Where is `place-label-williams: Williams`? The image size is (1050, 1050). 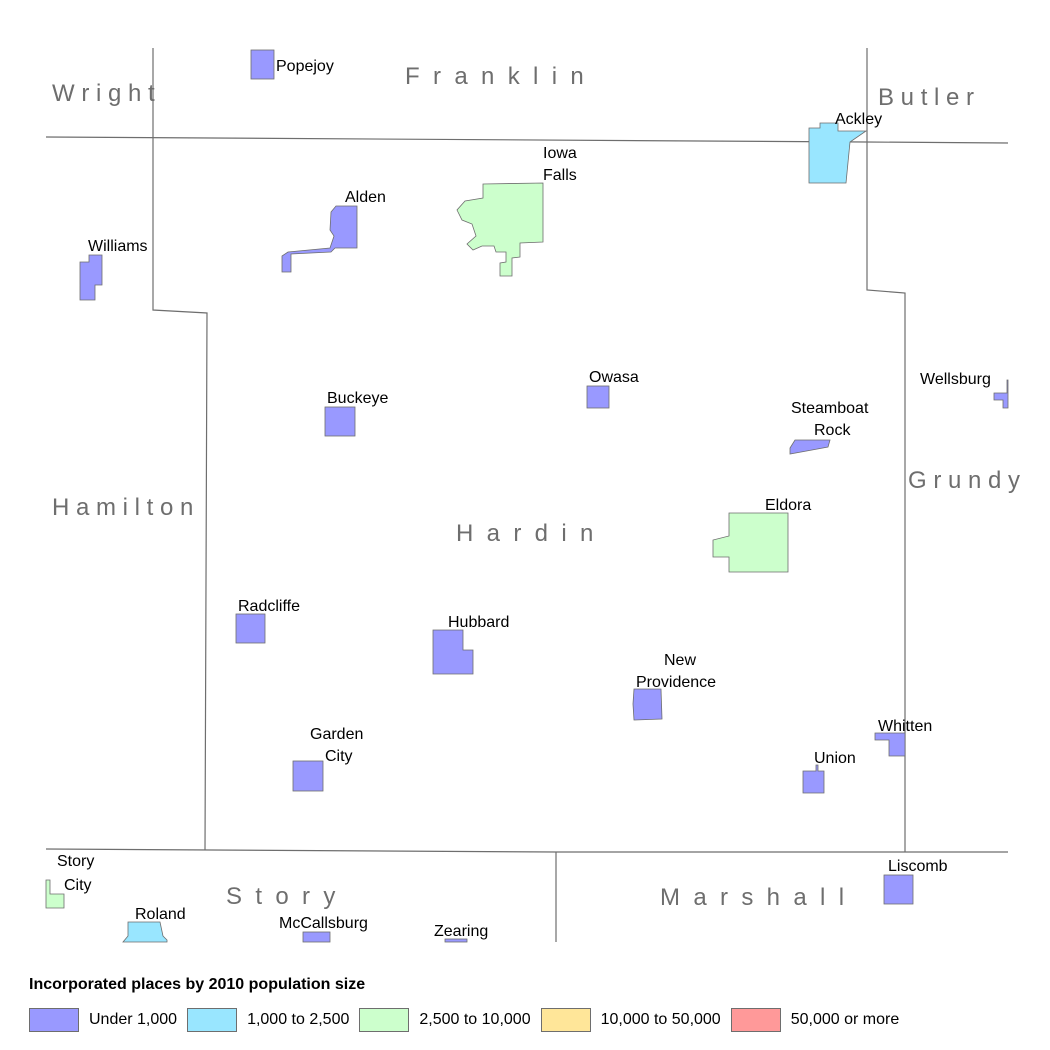 place-label-williams: Williams is located at coordinates (118, 246).